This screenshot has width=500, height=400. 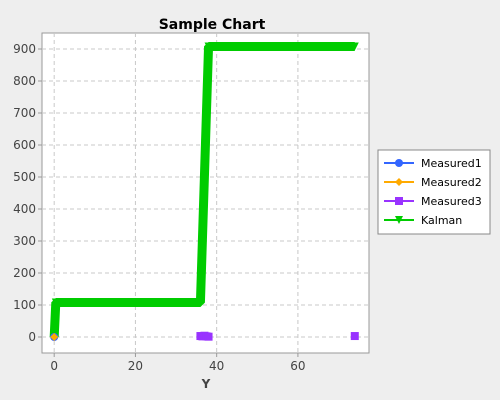 I want to click on x-tick-label: 40, so click(x=216, y=366).